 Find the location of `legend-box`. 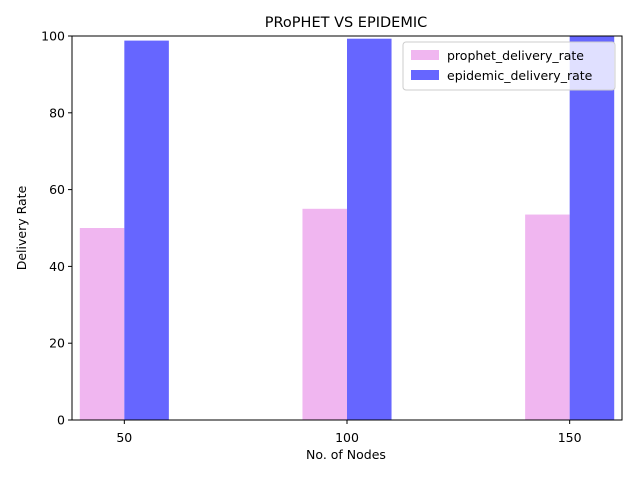

legend-box is located at coordinates (509, 66).